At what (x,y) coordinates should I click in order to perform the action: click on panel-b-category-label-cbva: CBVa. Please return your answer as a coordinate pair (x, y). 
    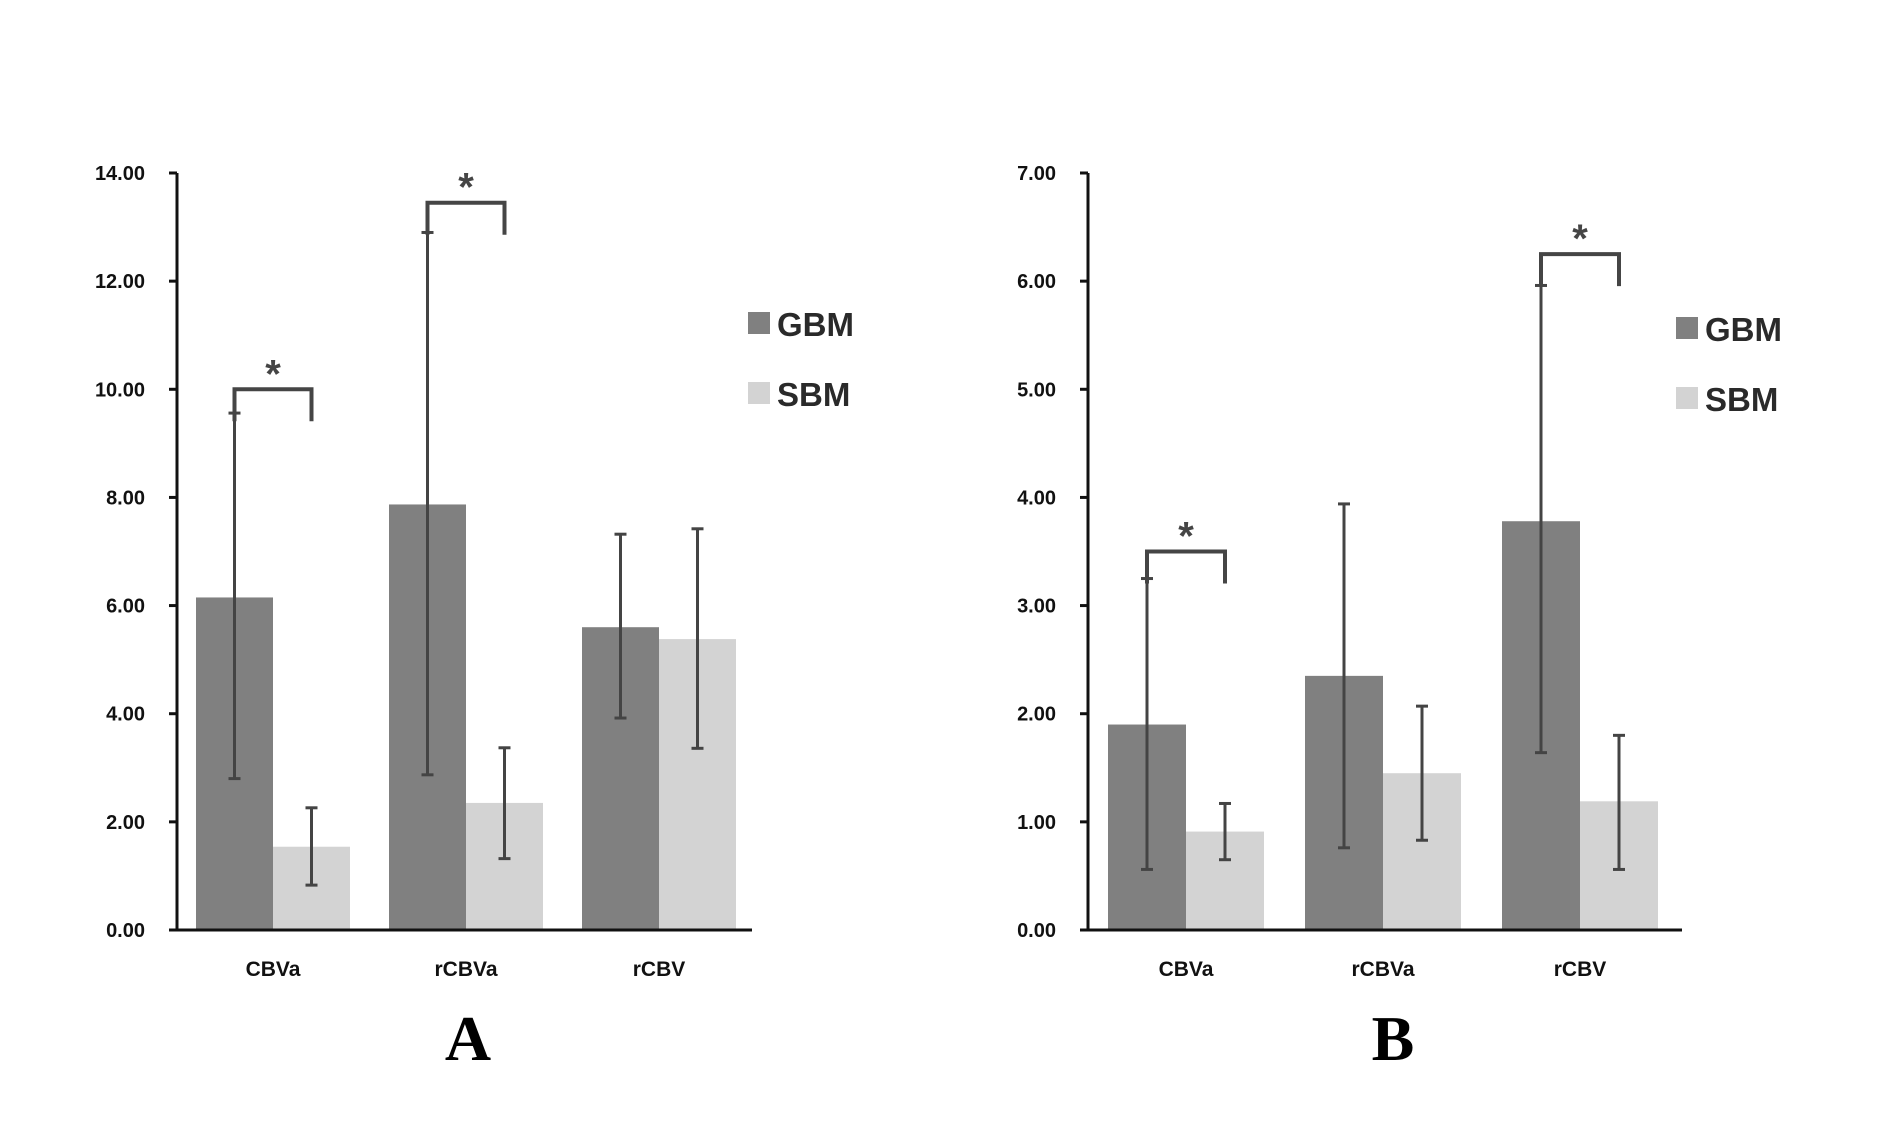
    Looking at the image, I should click on (1186, 969).